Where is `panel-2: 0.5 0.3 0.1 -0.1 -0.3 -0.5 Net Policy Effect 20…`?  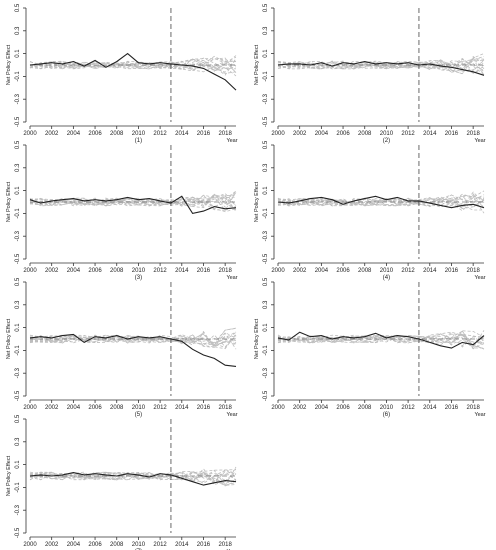 panel-2: 0.5 0.3 0.1 -0.1 -0.3 -0.5 Net Policy Effect 20… is located at coordinates (370, 73).